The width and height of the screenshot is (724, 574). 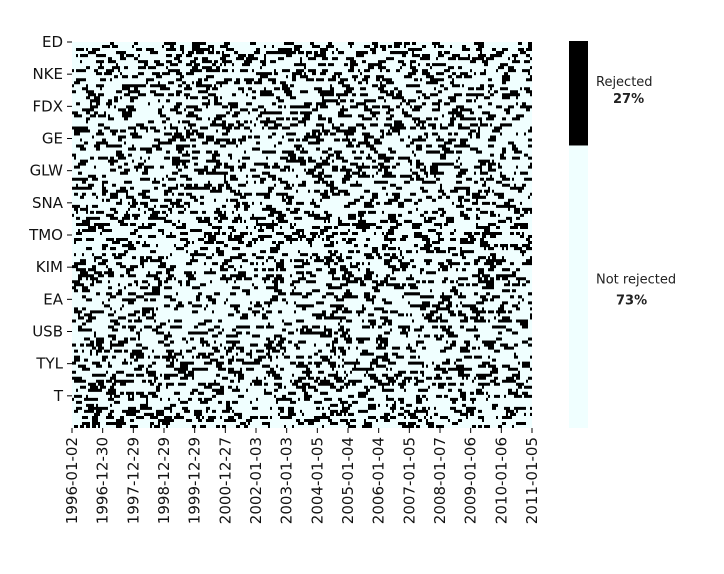 What do you see at coordinates (72, 480) in the screenshot?
I see `x-tick-label: 1996-01-02` at bounding box center [72, 480].